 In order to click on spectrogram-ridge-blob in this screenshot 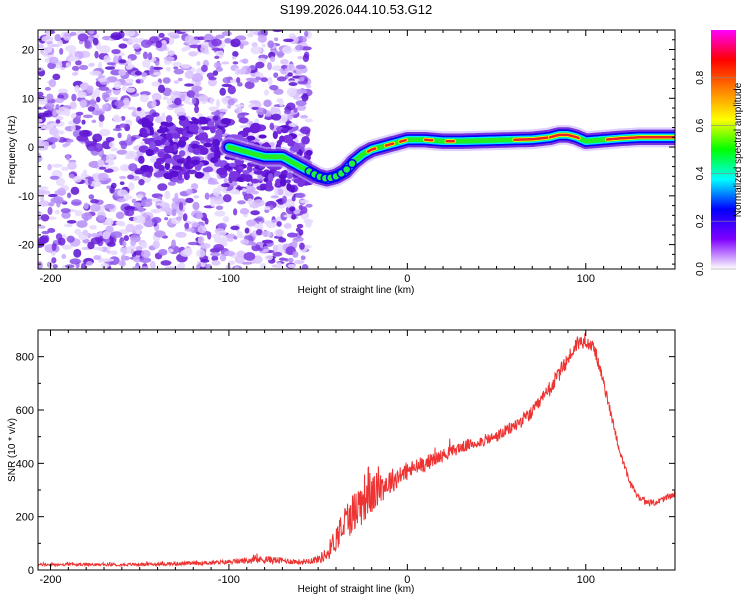, I will do `click(352, 163)`.